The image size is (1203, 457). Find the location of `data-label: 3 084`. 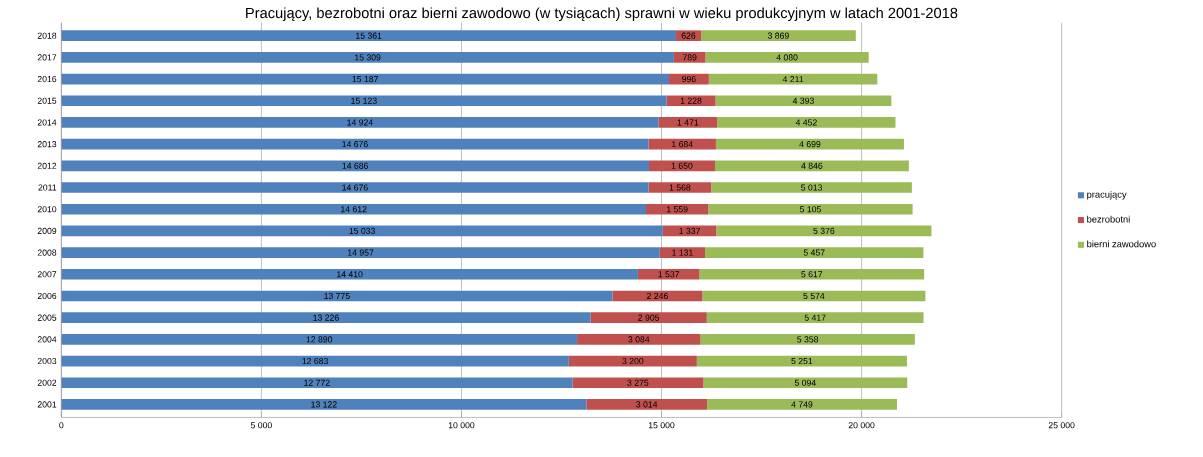

data-label: 3 084 is located at coordinates (639, 339).